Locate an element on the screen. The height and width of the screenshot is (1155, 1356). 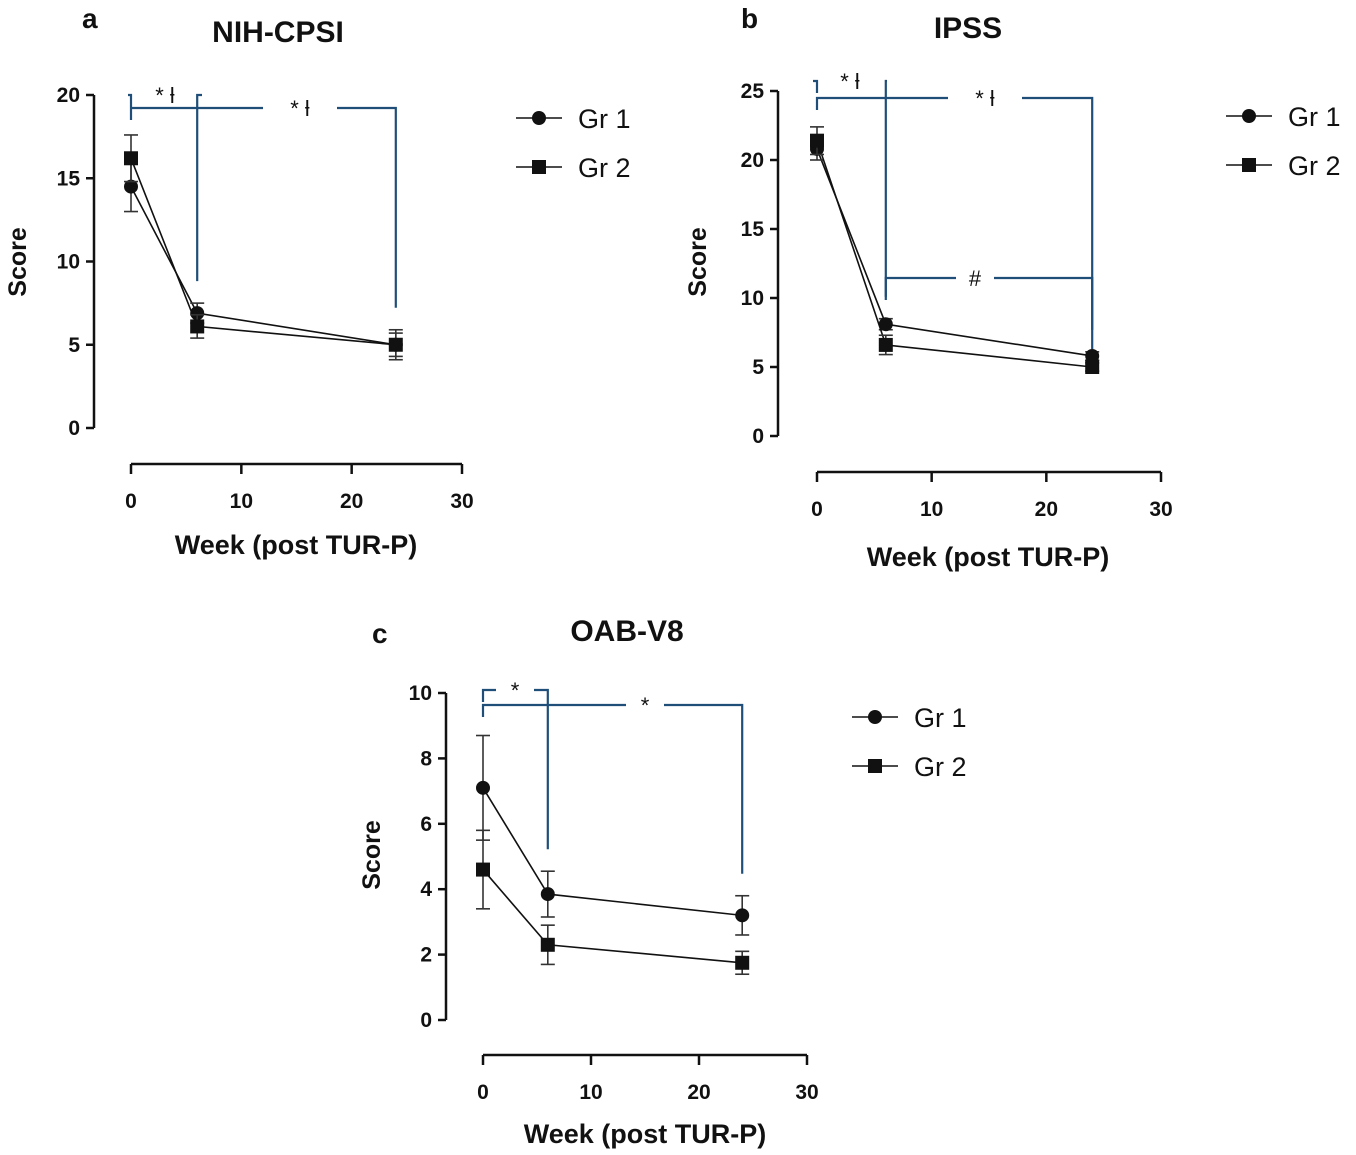
y-tick-label: 2 is located at coordinates (426, 955).